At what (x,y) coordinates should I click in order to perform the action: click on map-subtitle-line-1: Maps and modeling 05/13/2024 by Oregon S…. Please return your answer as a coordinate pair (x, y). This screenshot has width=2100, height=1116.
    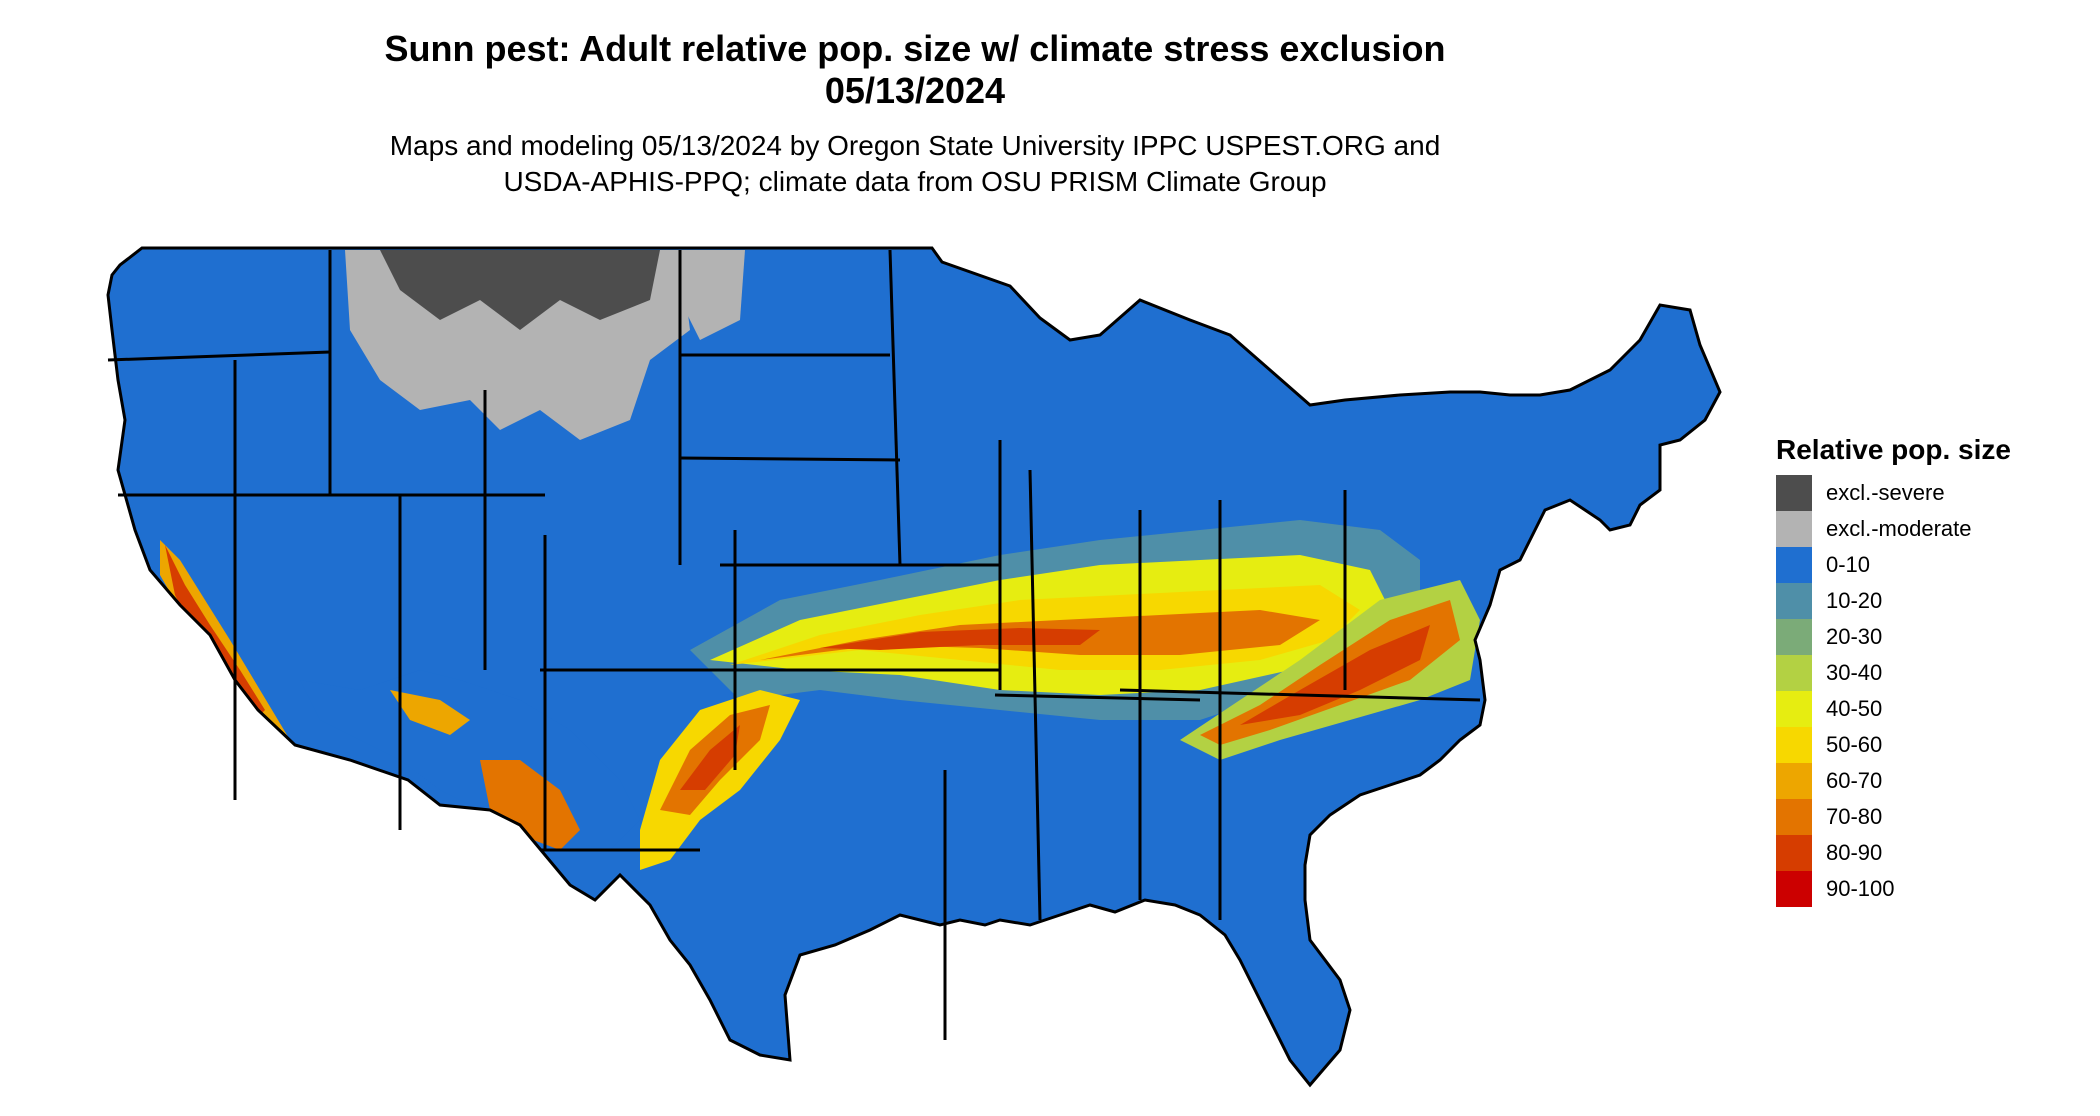
    Looking at the image, I should click on (915, 145).